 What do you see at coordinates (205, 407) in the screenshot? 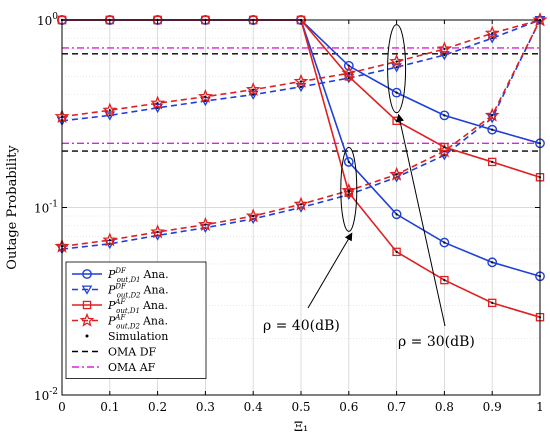
I see `x-tick-label: 0.3` at bounding box center [205, 407].